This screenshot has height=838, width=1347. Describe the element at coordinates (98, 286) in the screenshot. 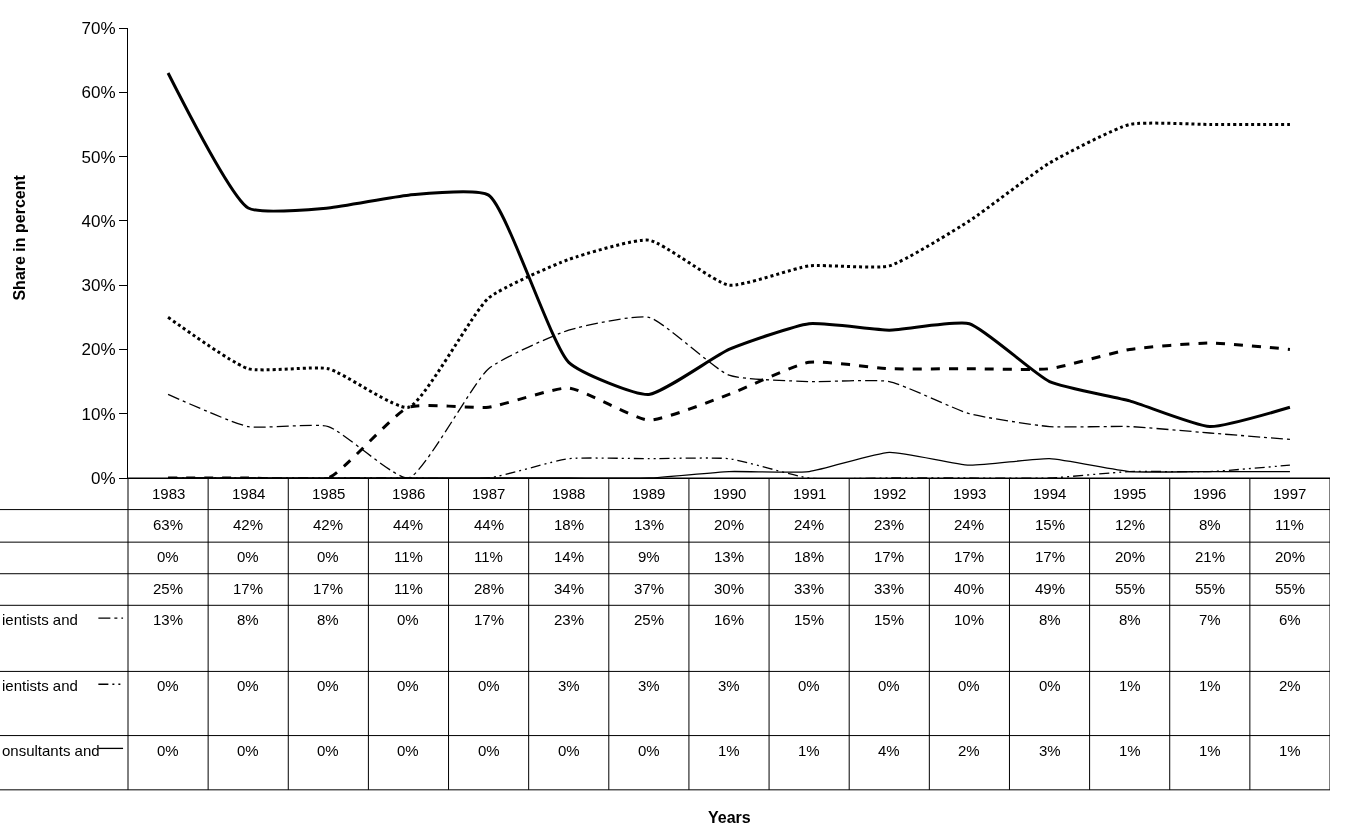

I see `y-tick-label: 30%` at that location.